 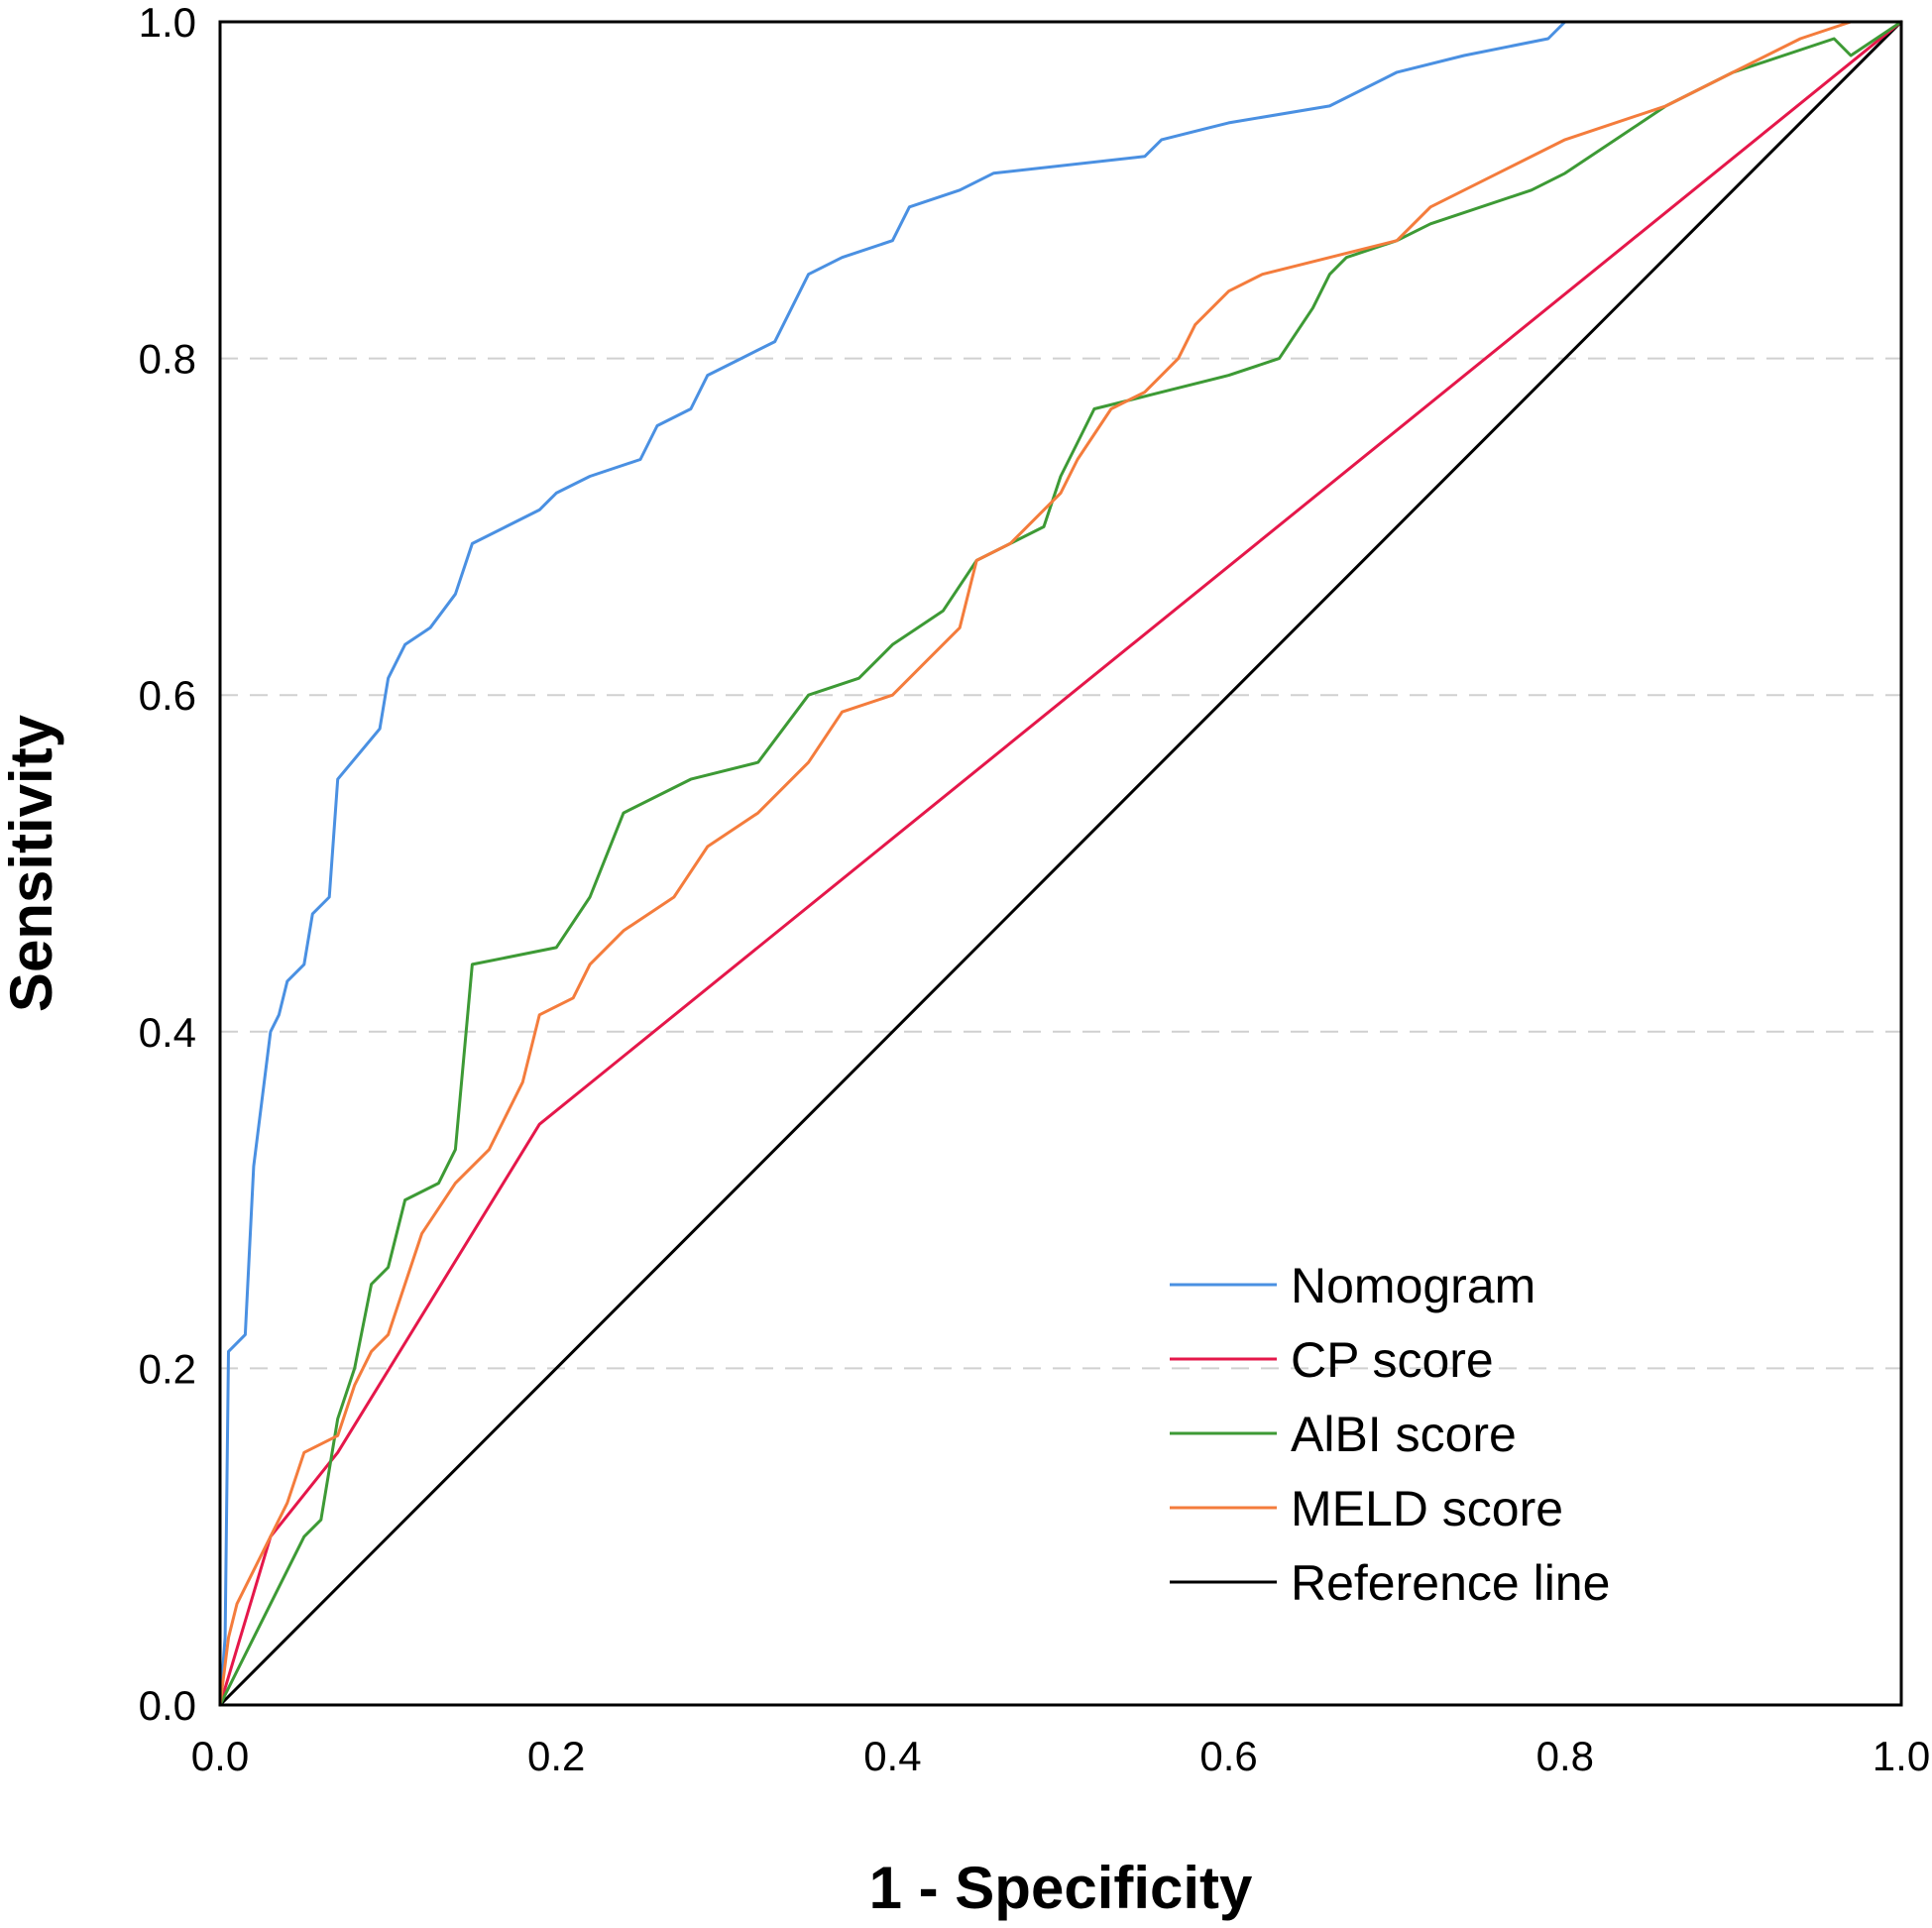 I want to click on x-tick-label: 1.0, so click(x=1901, y=1756).